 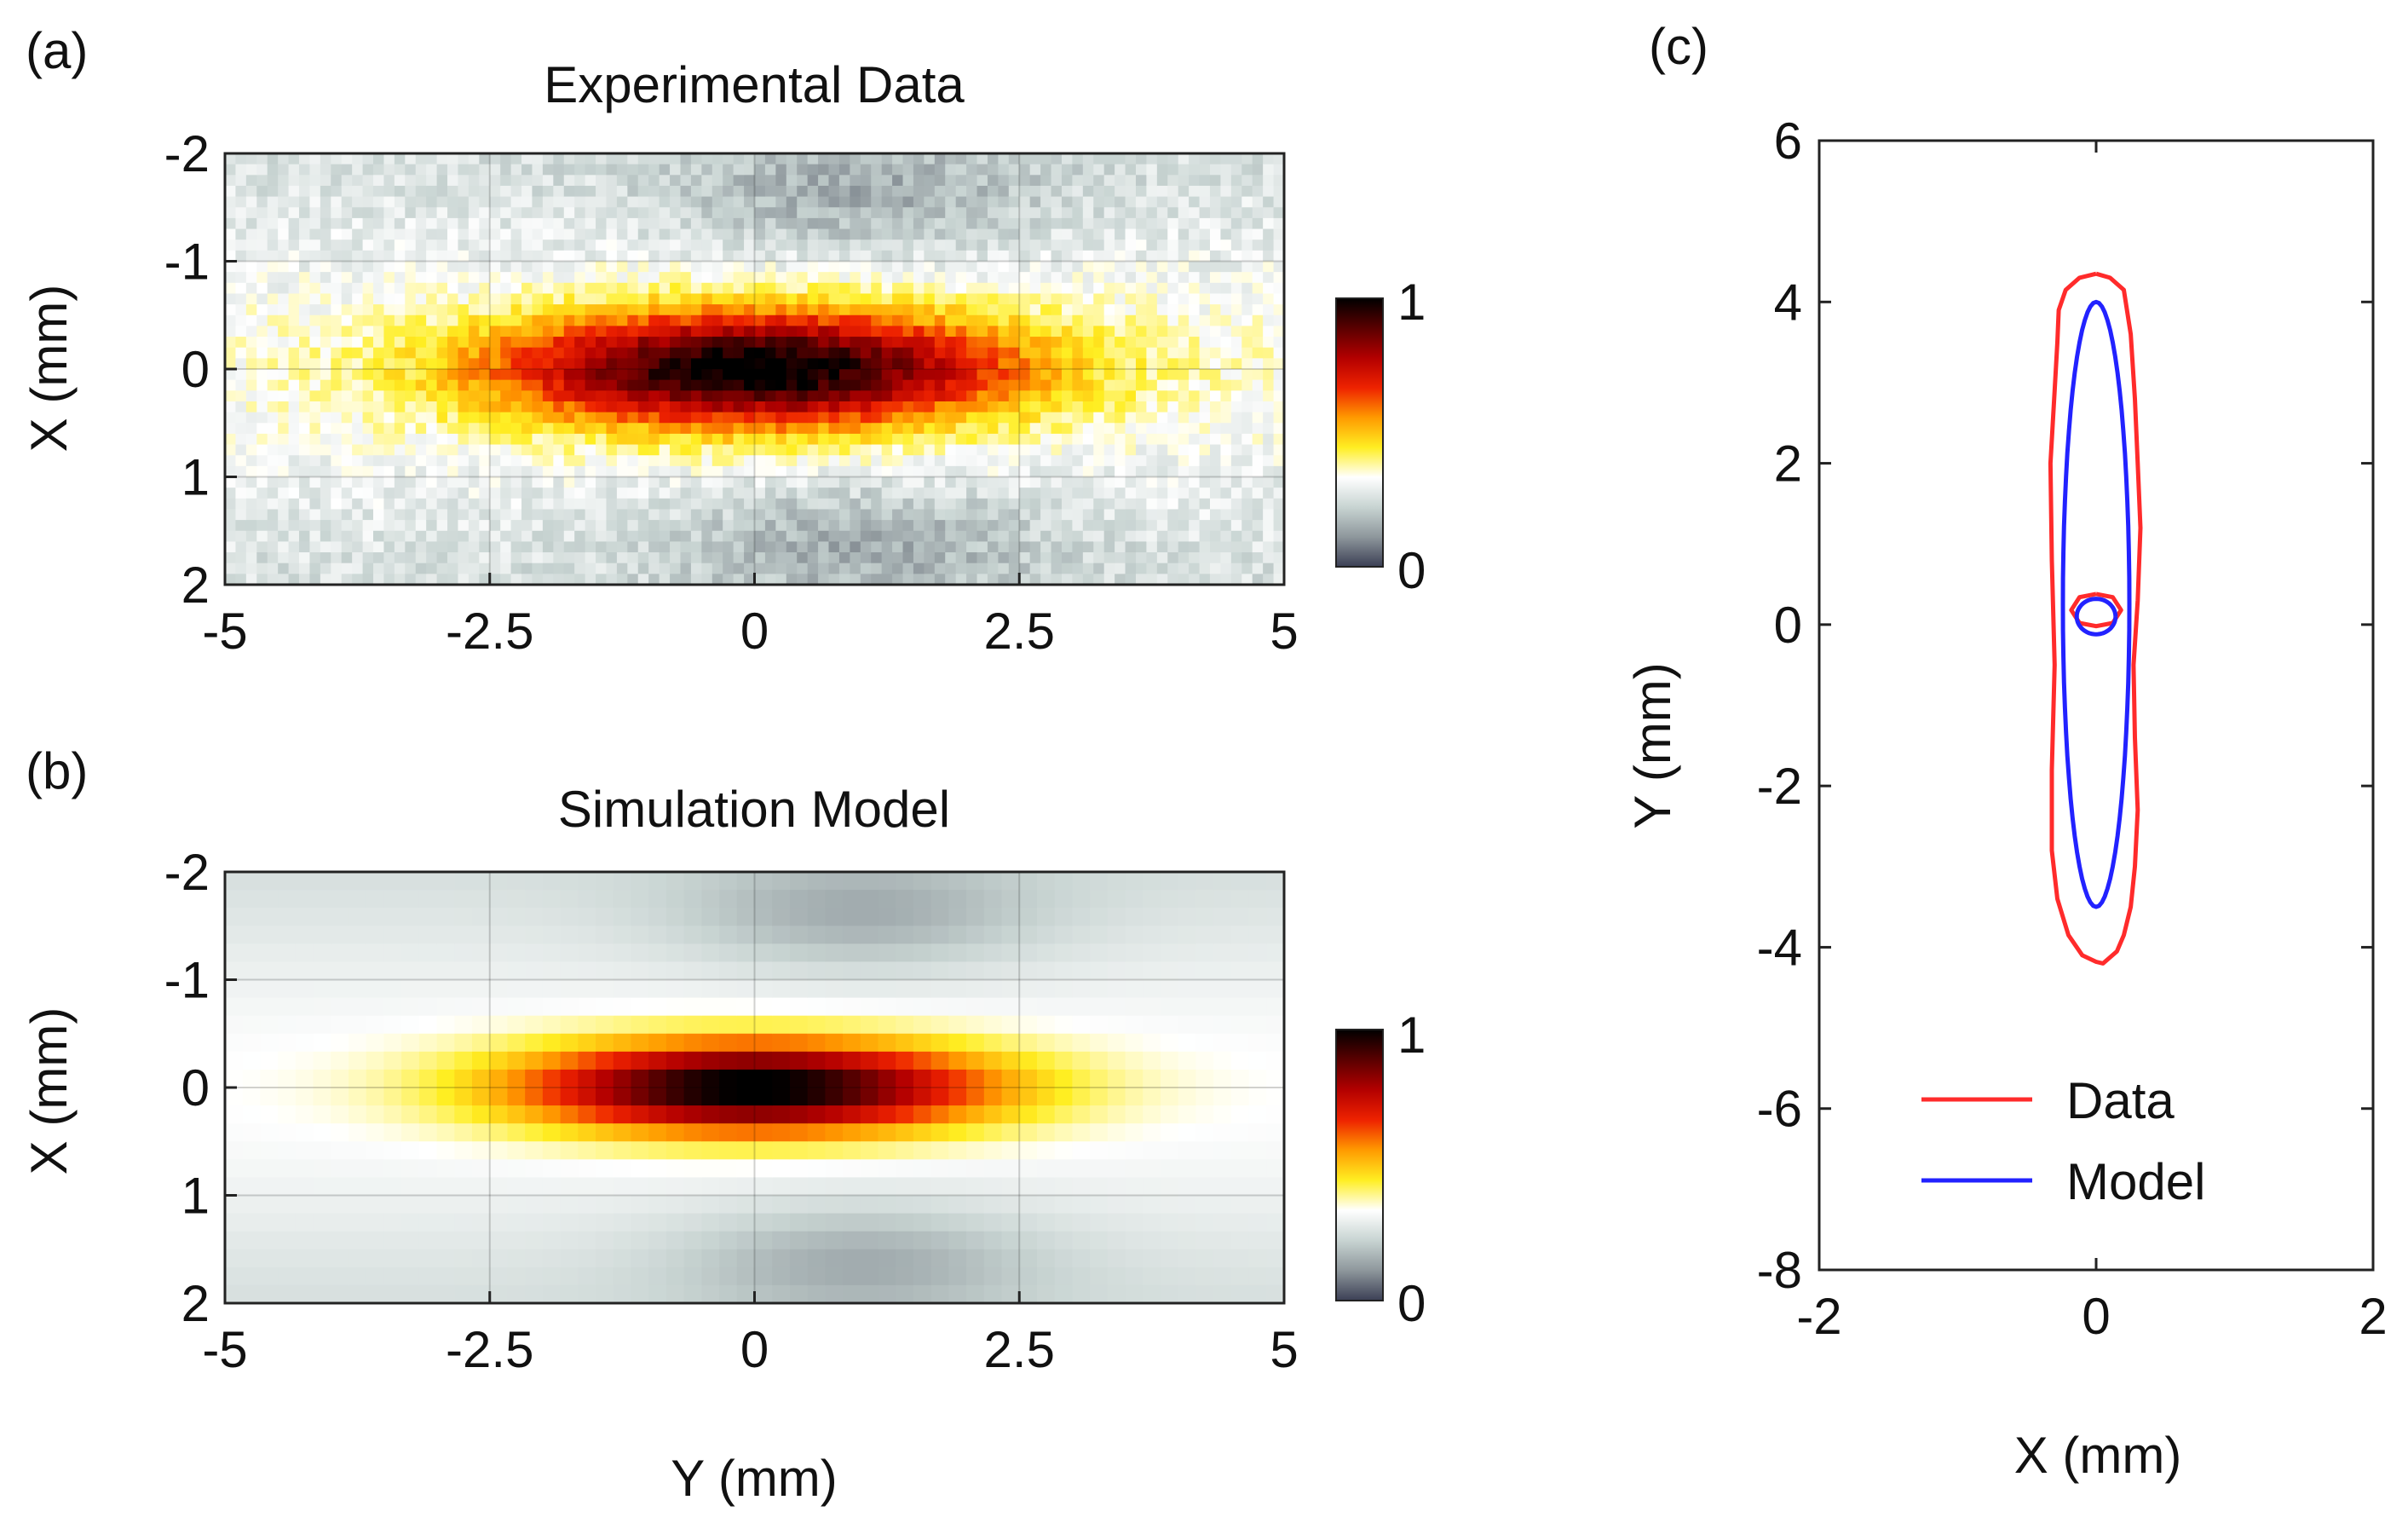 I want to click on plot-c-ytick-label: 6, so click(x=1788, y=141).